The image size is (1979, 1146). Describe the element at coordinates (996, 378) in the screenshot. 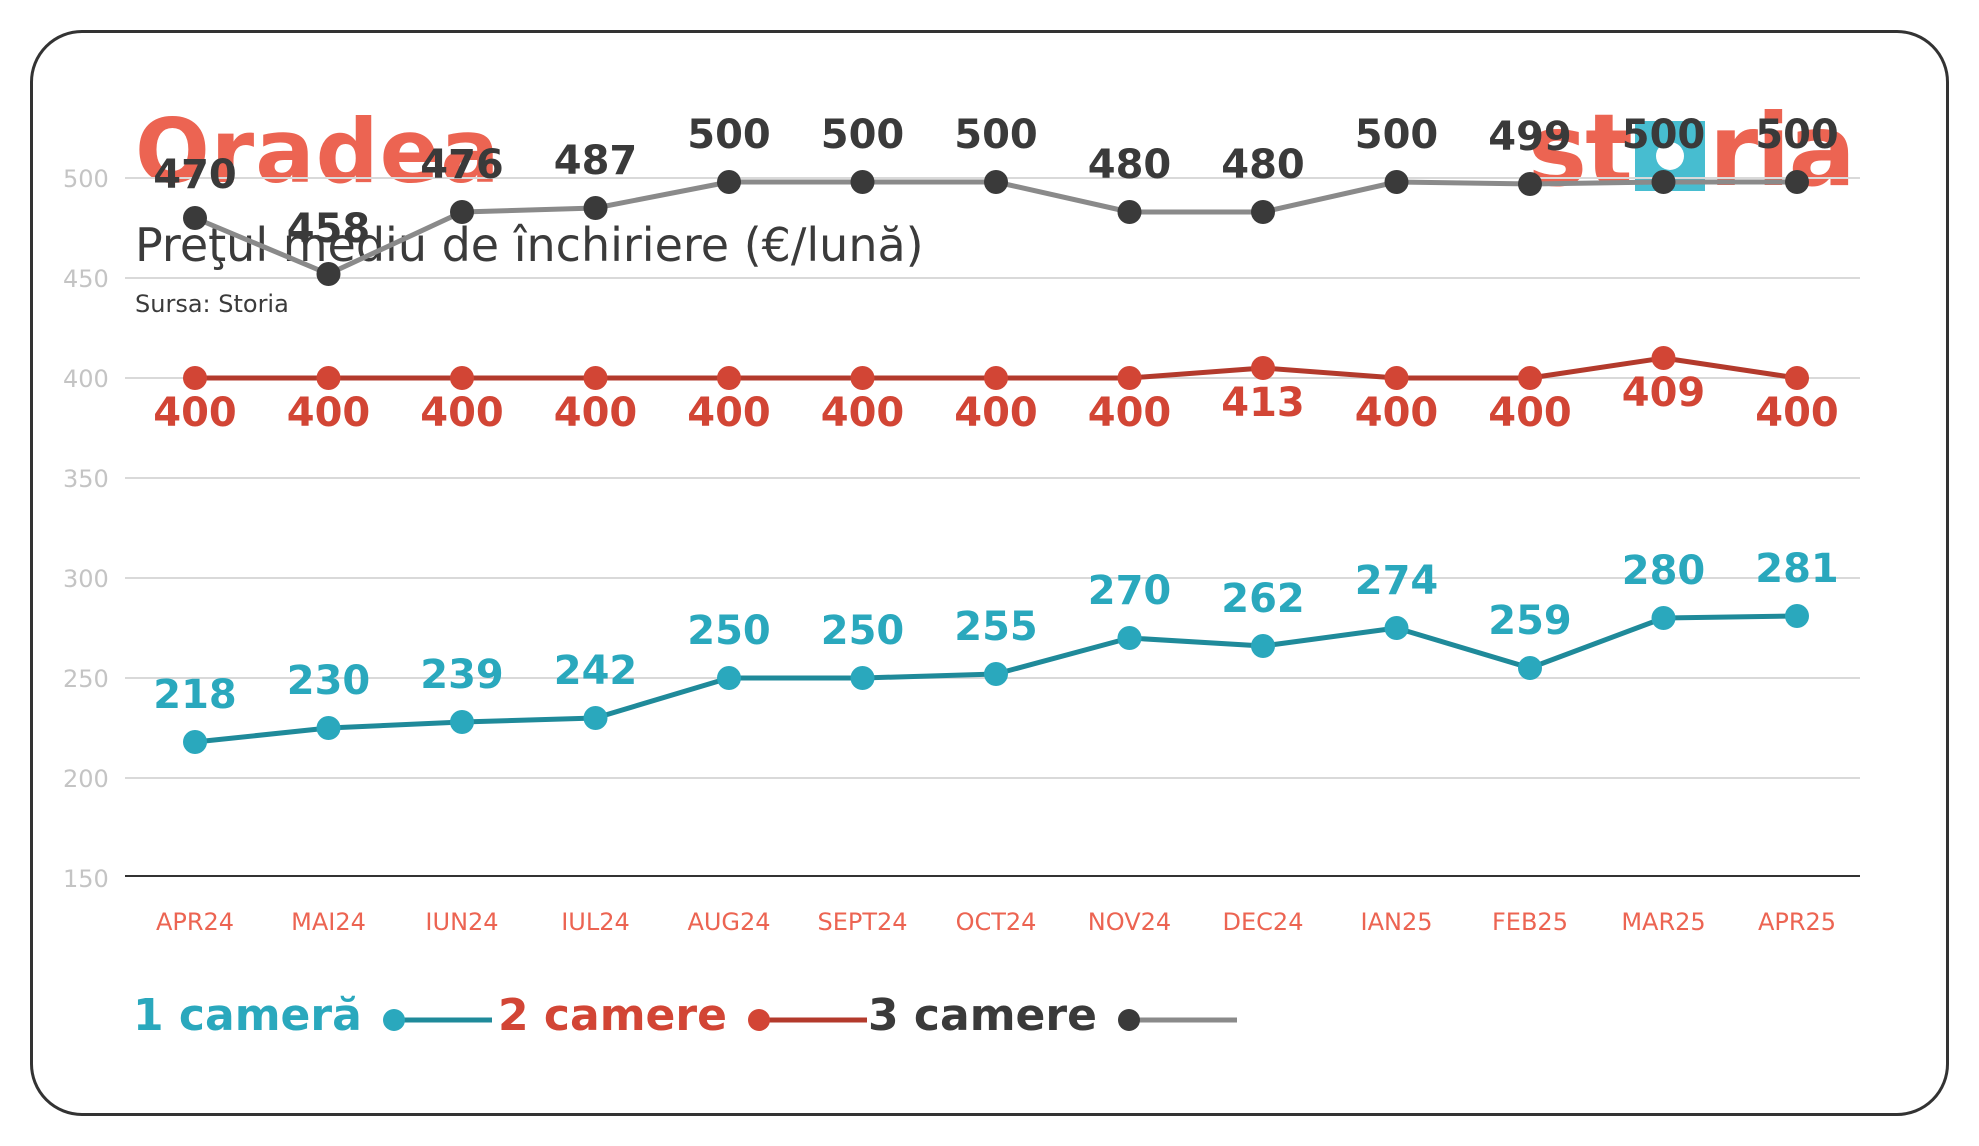

I see `data-point-s2-oct24` at that location.